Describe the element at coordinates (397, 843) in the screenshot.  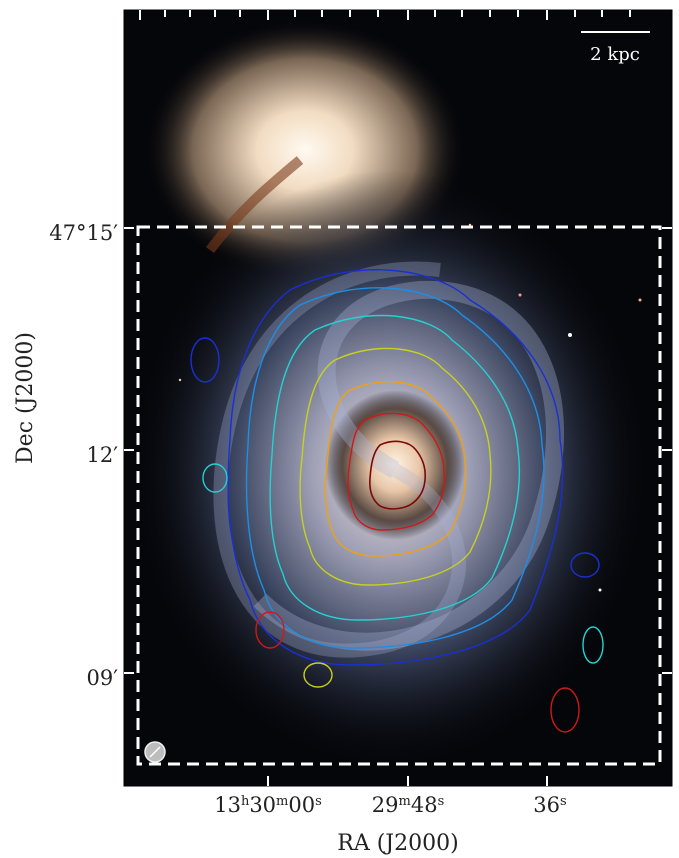
I see `x-axis-label: RA (J2000)` at that location.